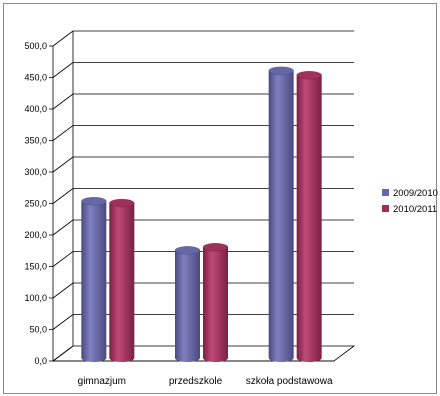  I want to click on y-tick-label: 200,0, so click(35, 235).